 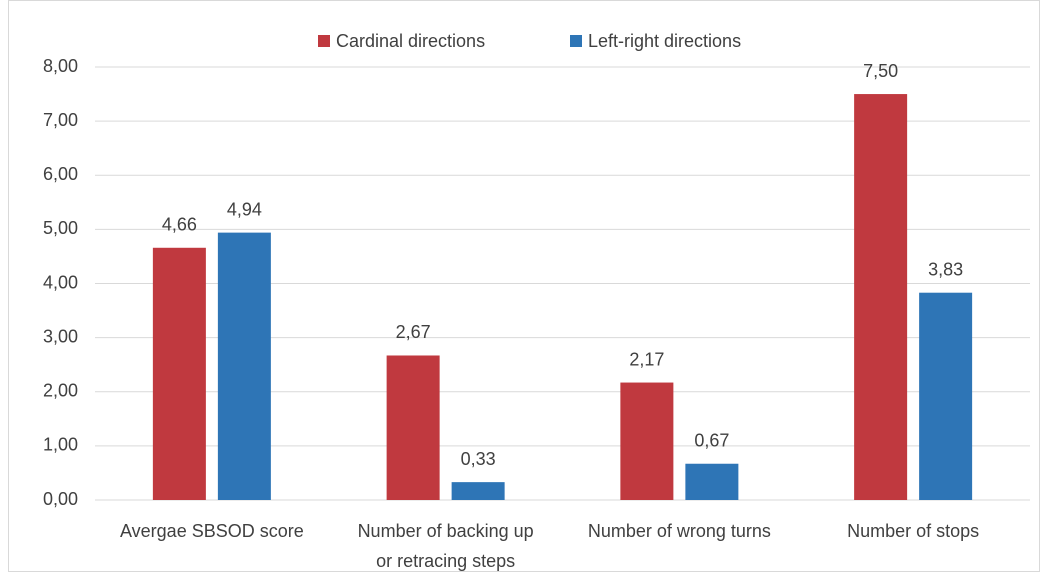 I want to click on x-tick-label: Avergae SBSOD score, so click(x=212, y=531).